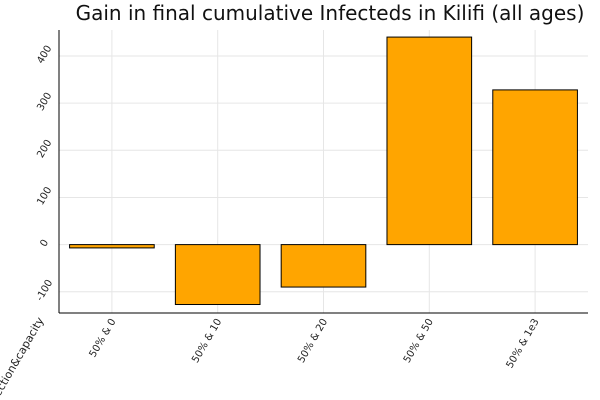 The image size is (600, 400). Describe the element at coordinates (44, 196) in the screenshot. I see `y-tick-label: 100` at that location.